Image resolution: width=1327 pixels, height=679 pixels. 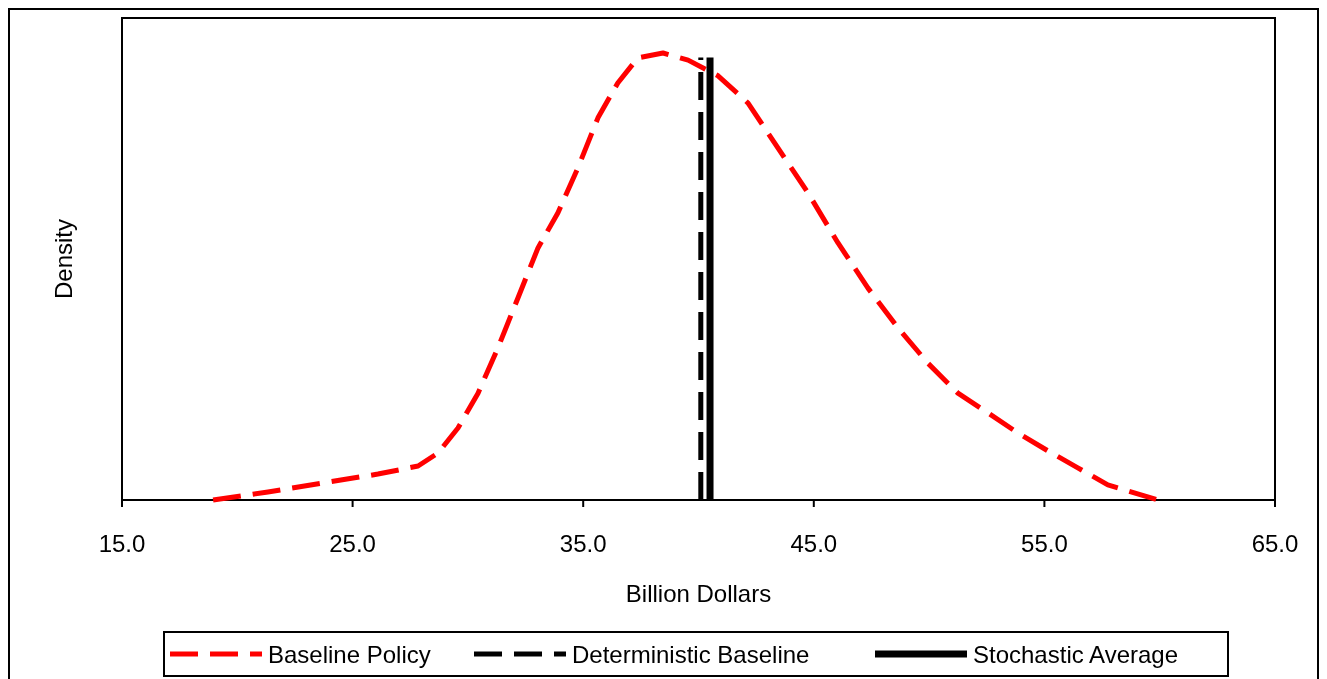 What do you see at coordinates (1044, 543) in the screenshot?
I see `x-tick-label: 55.0` at bounding box center [1044, 543].